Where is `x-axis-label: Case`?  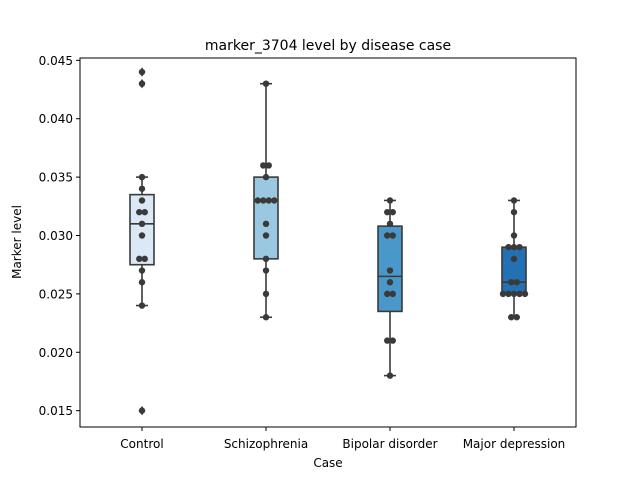
x-axis-label: Case is located at coordinates (327, 463).